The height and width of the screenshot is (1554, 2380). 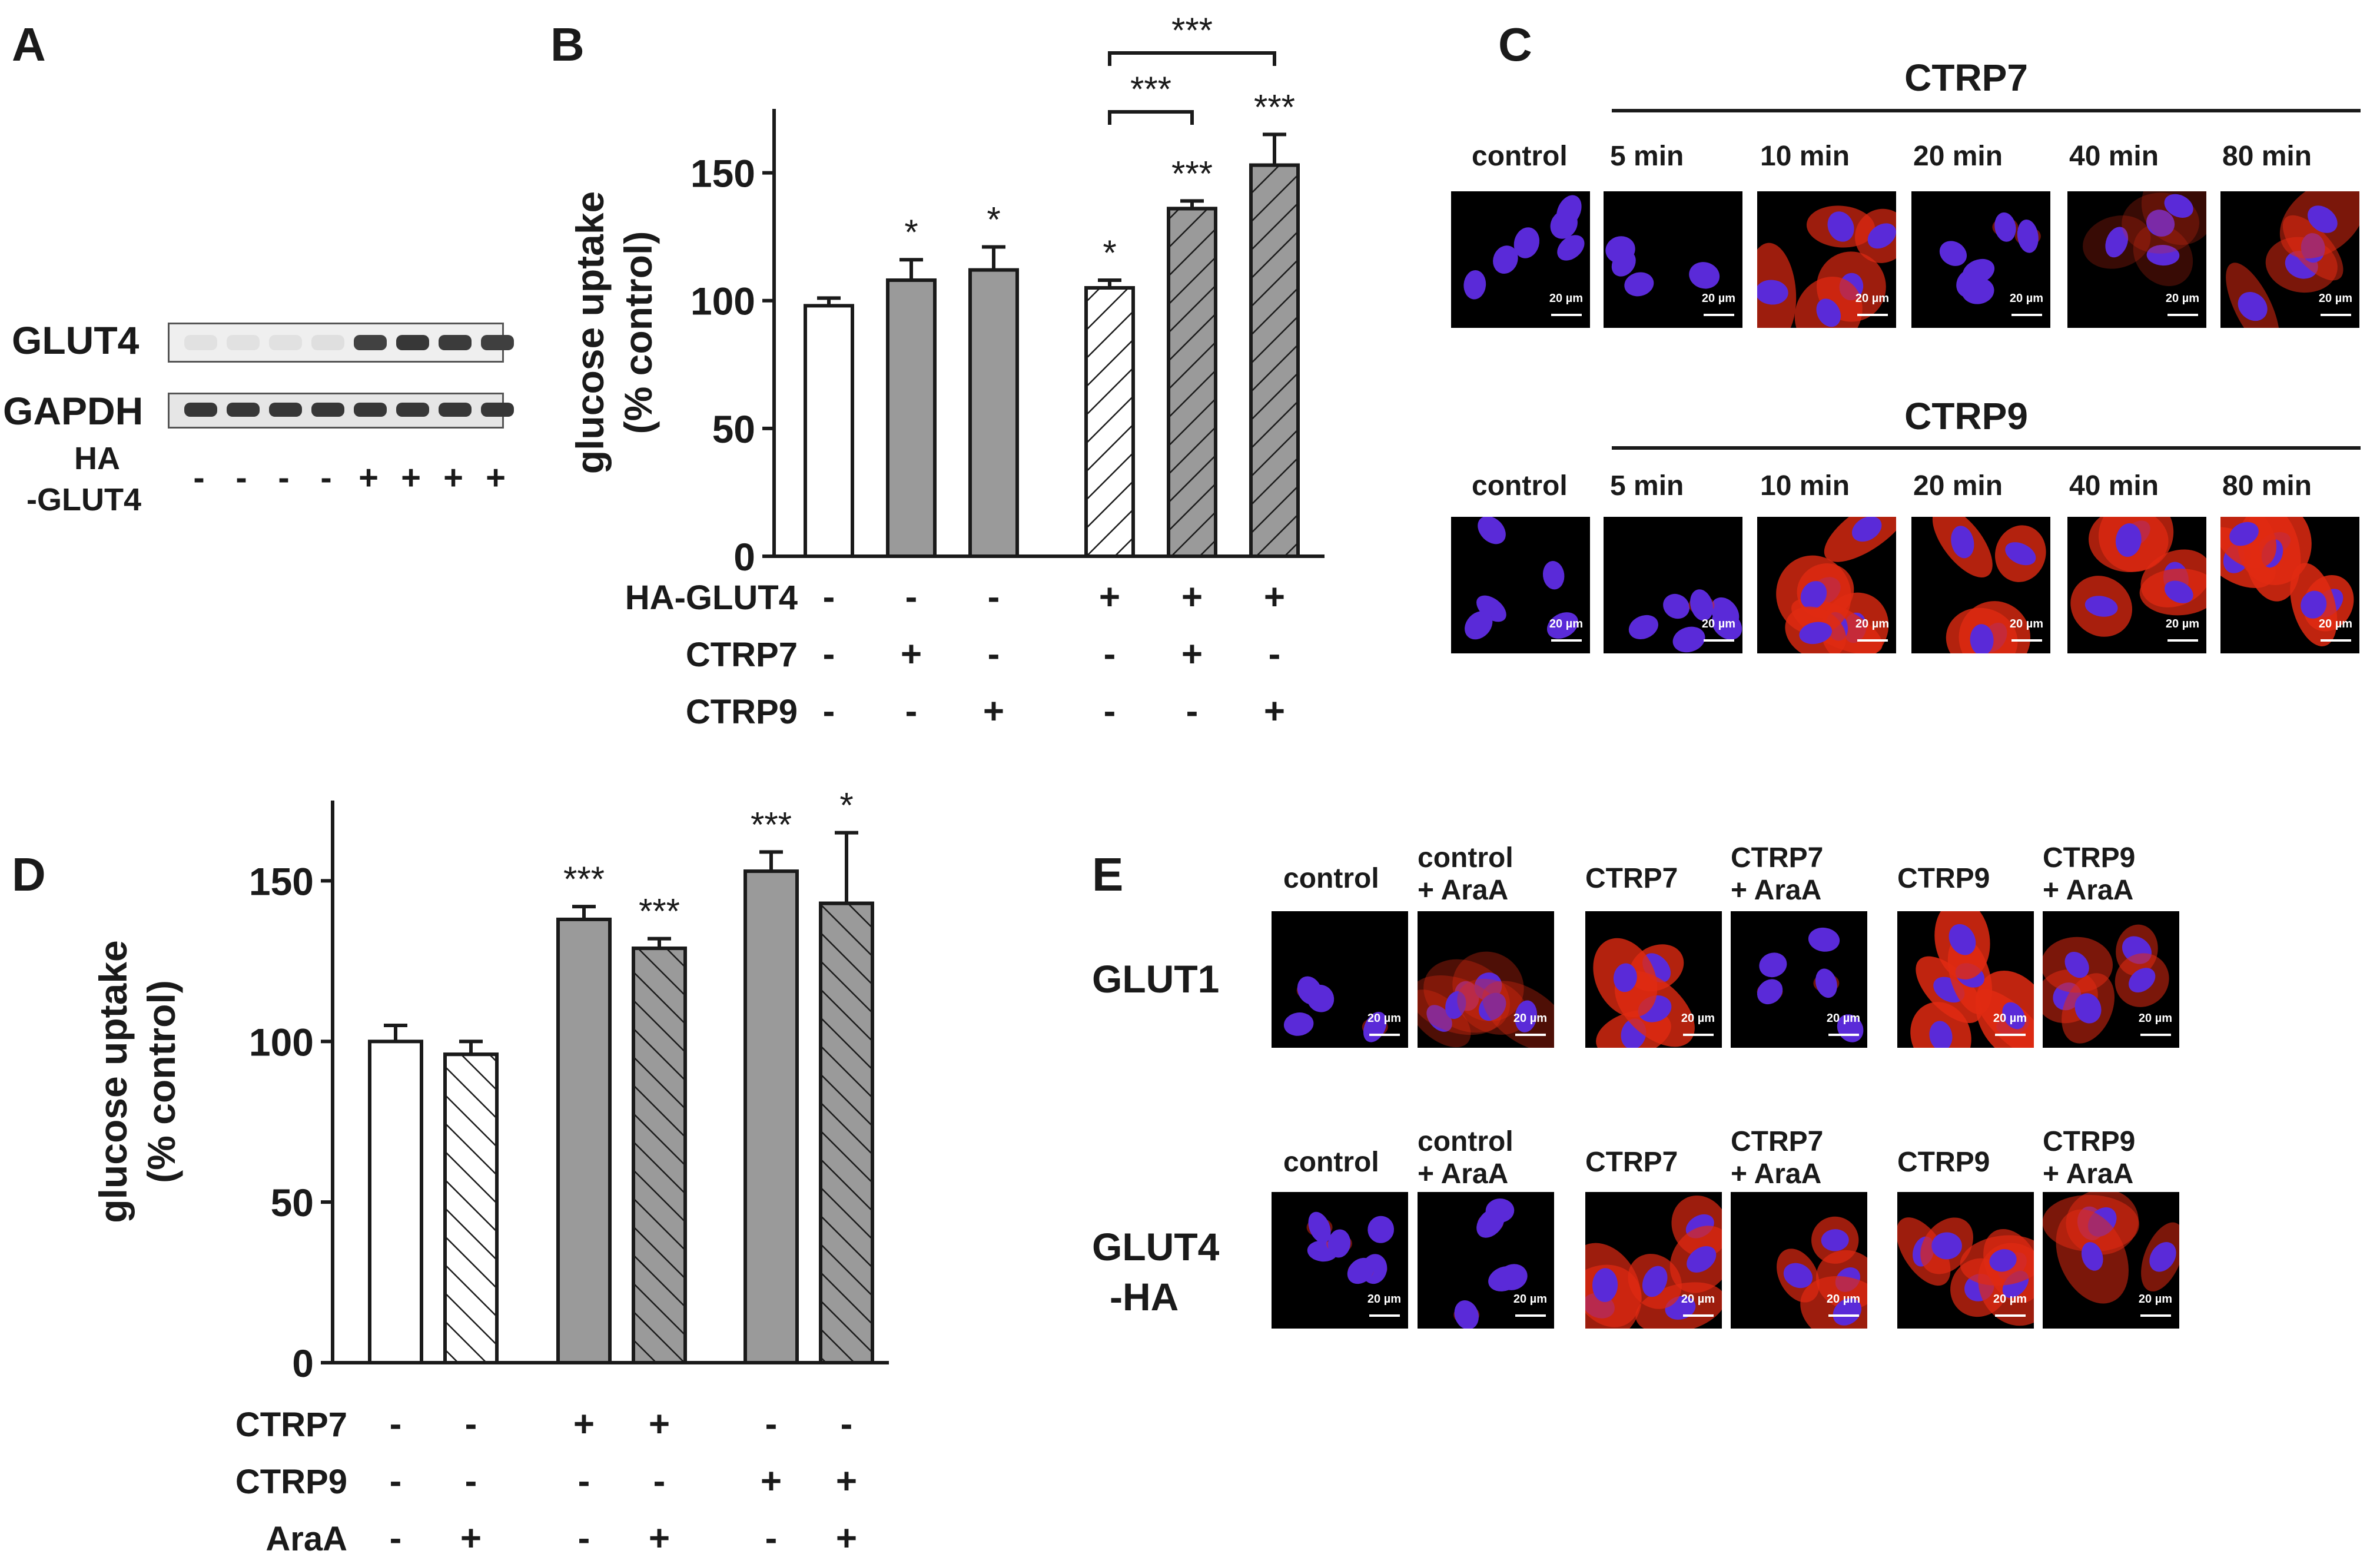 What do you see at coordinates (76, 340) in the screenshot?
I see `blot-row-label-glut4: GLUT4` at bounding box center [76, 340].